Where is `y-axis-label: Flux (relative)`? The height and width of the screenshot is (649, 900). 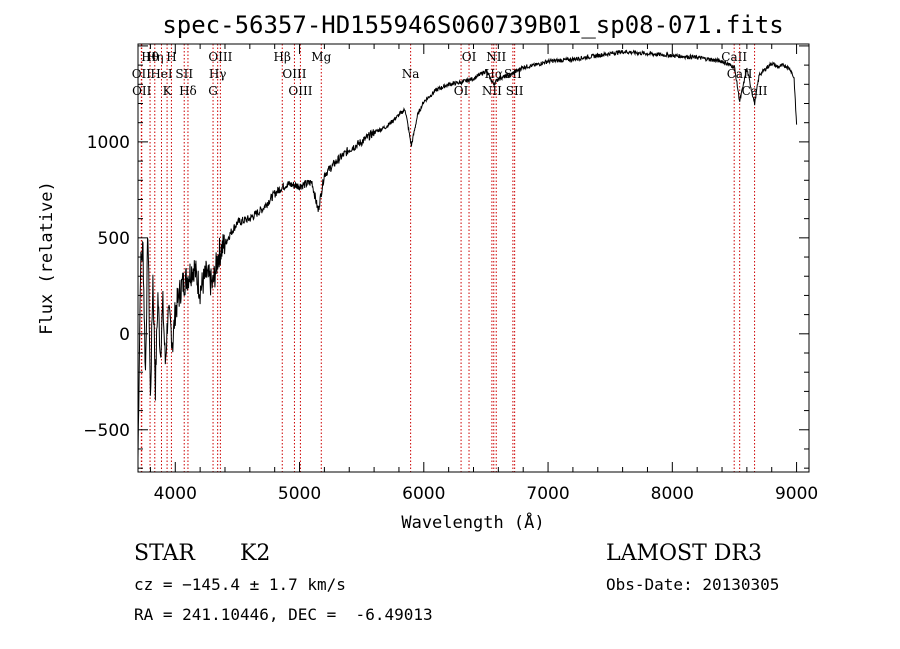 y-axis-label: Flux (relative) is located at coordinates (47, 258).